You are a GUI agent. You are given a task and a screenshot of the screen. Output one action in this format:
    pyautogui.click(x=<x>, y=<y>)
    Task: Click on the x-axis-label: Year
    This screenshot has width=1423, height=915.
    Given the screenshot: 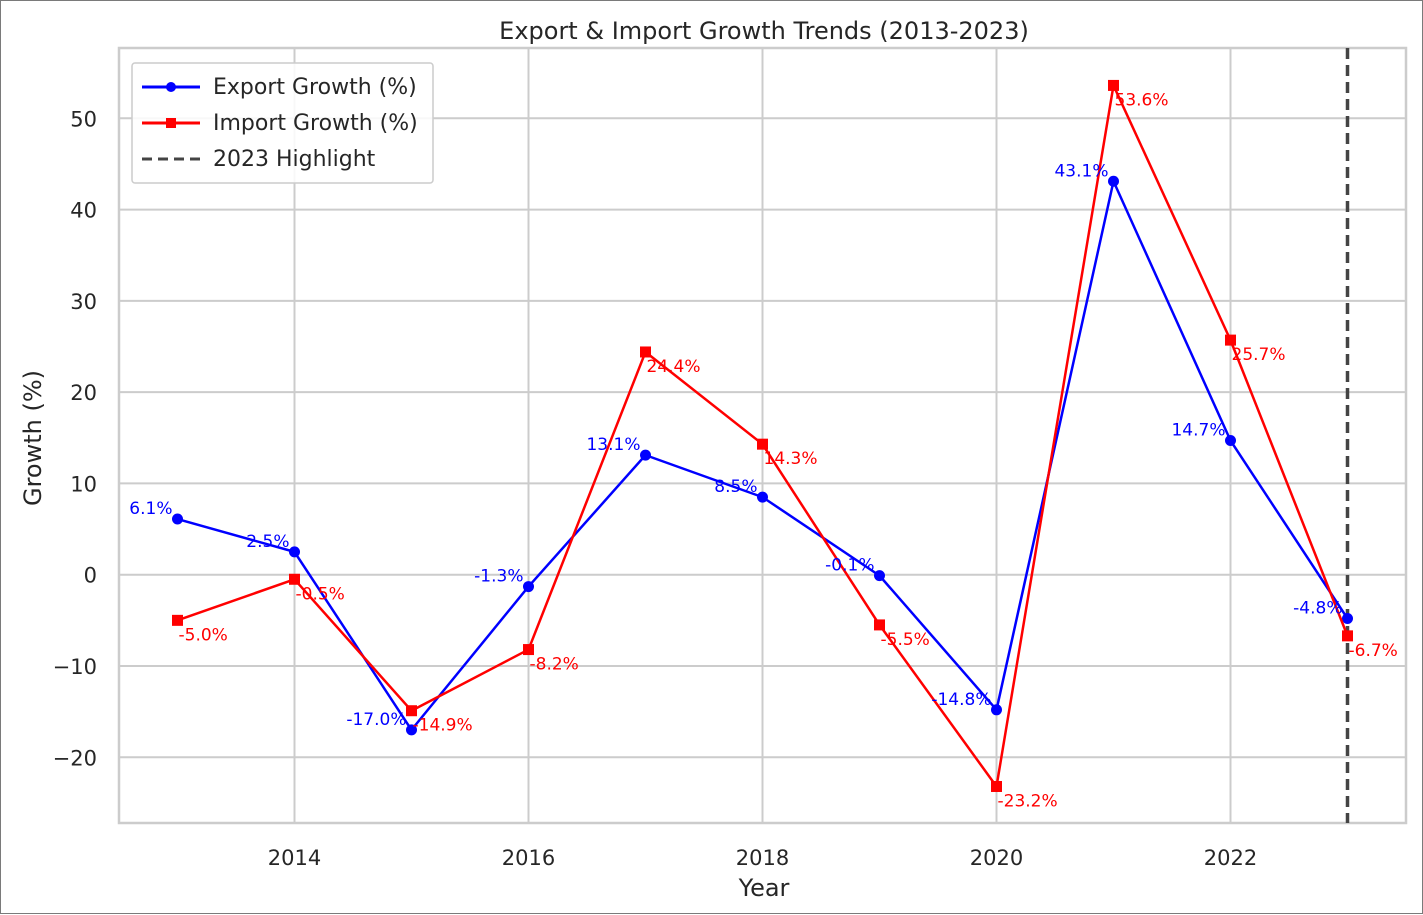 What is the action you would take?
    pyautogui.click(x=764, y=888)
    